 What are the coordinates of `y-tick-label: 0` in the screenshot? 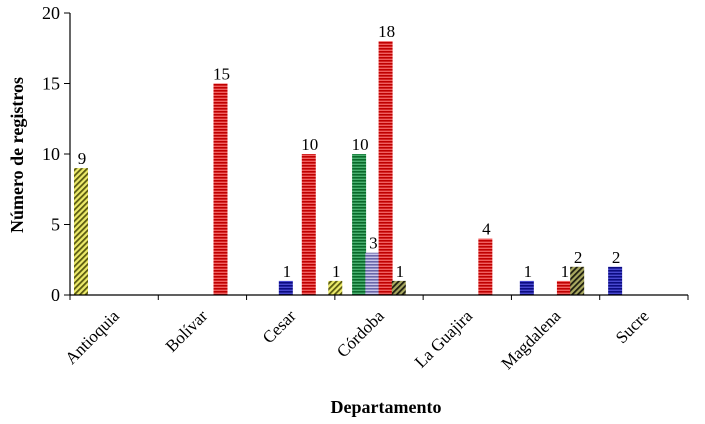 It's located at (55, 295).